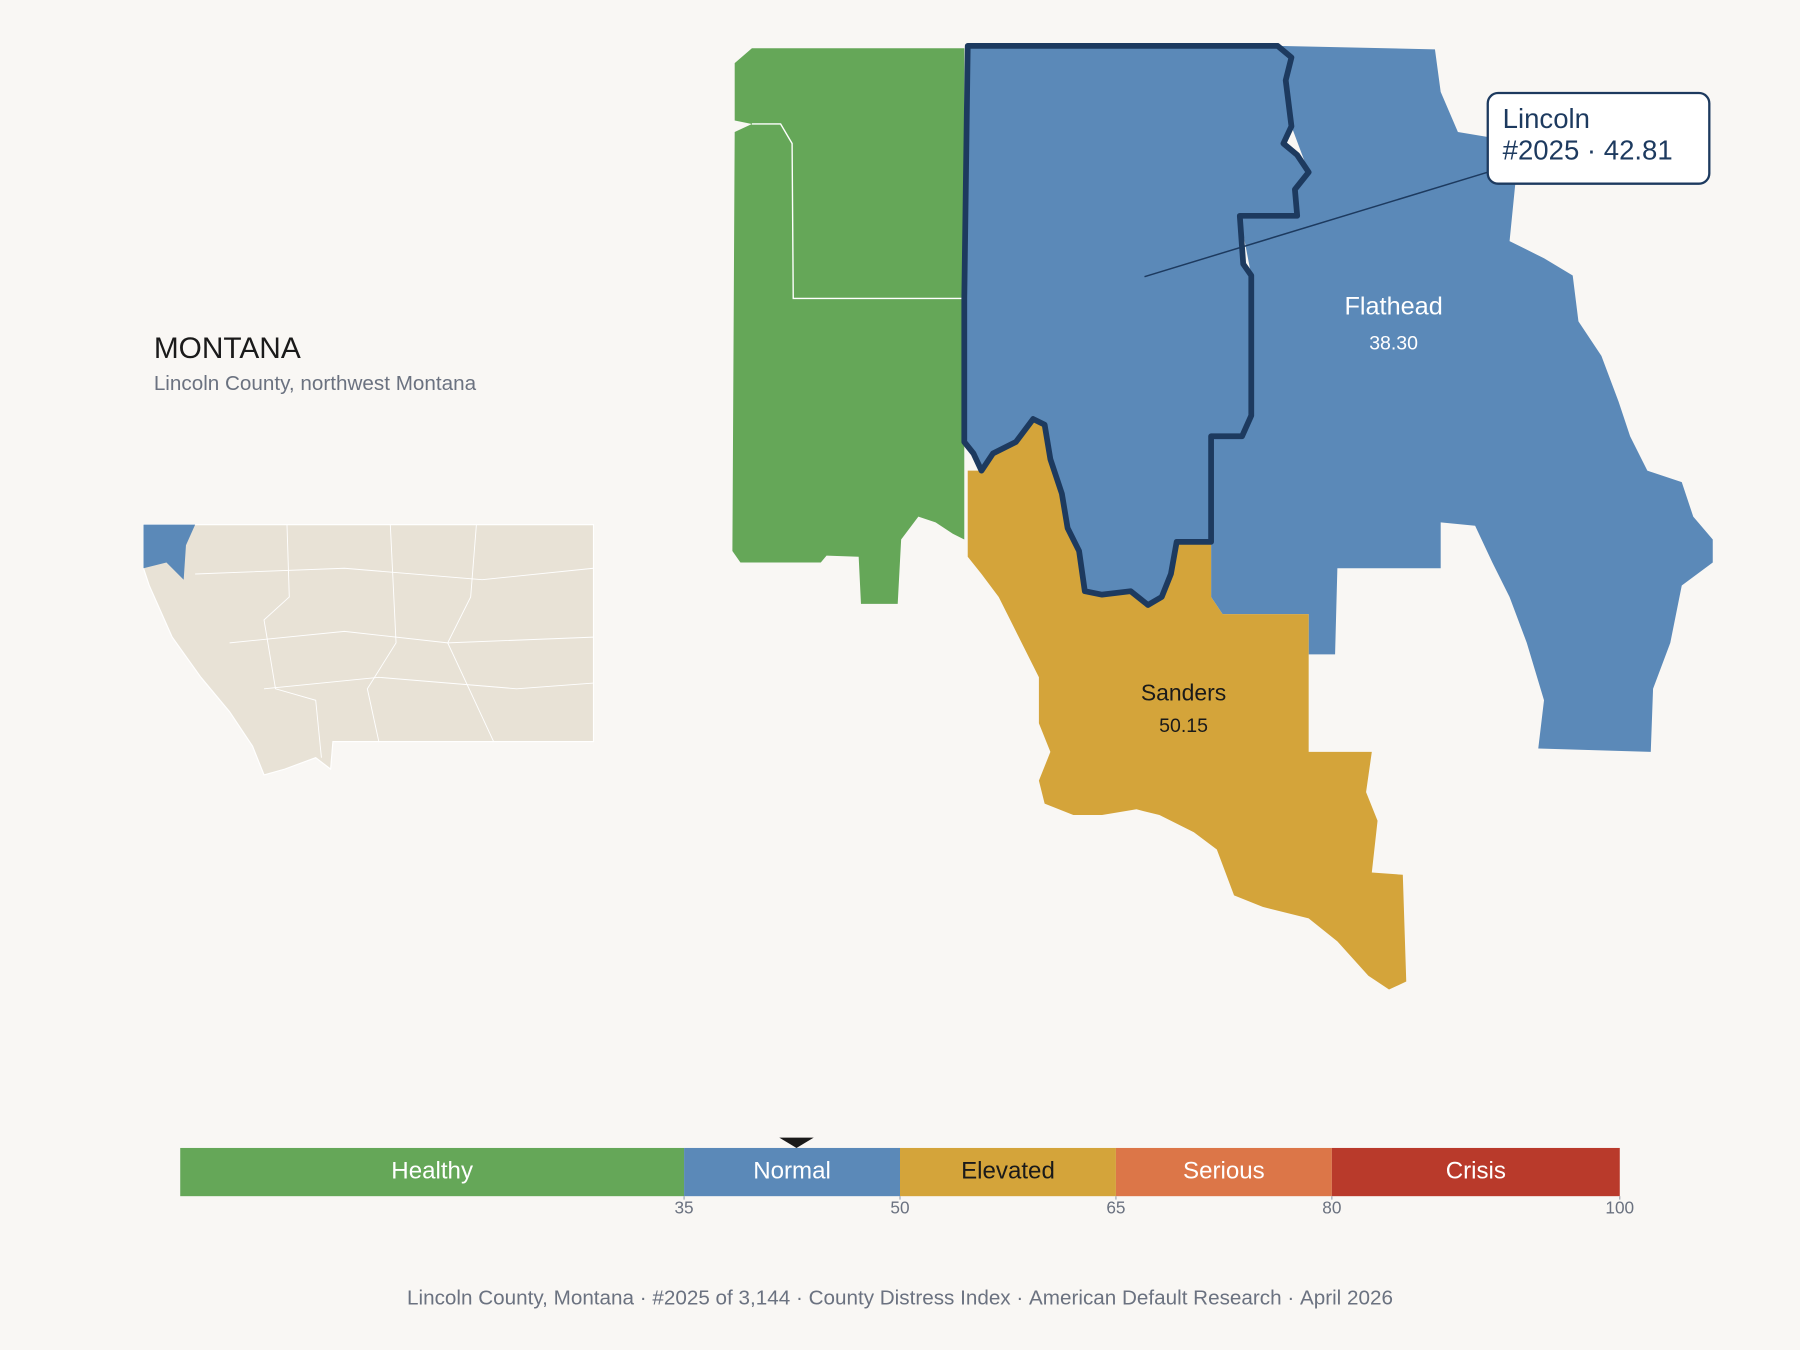 This screenshot has width=1800, height=1350. I want to click on state-shape, so click(368, 650).